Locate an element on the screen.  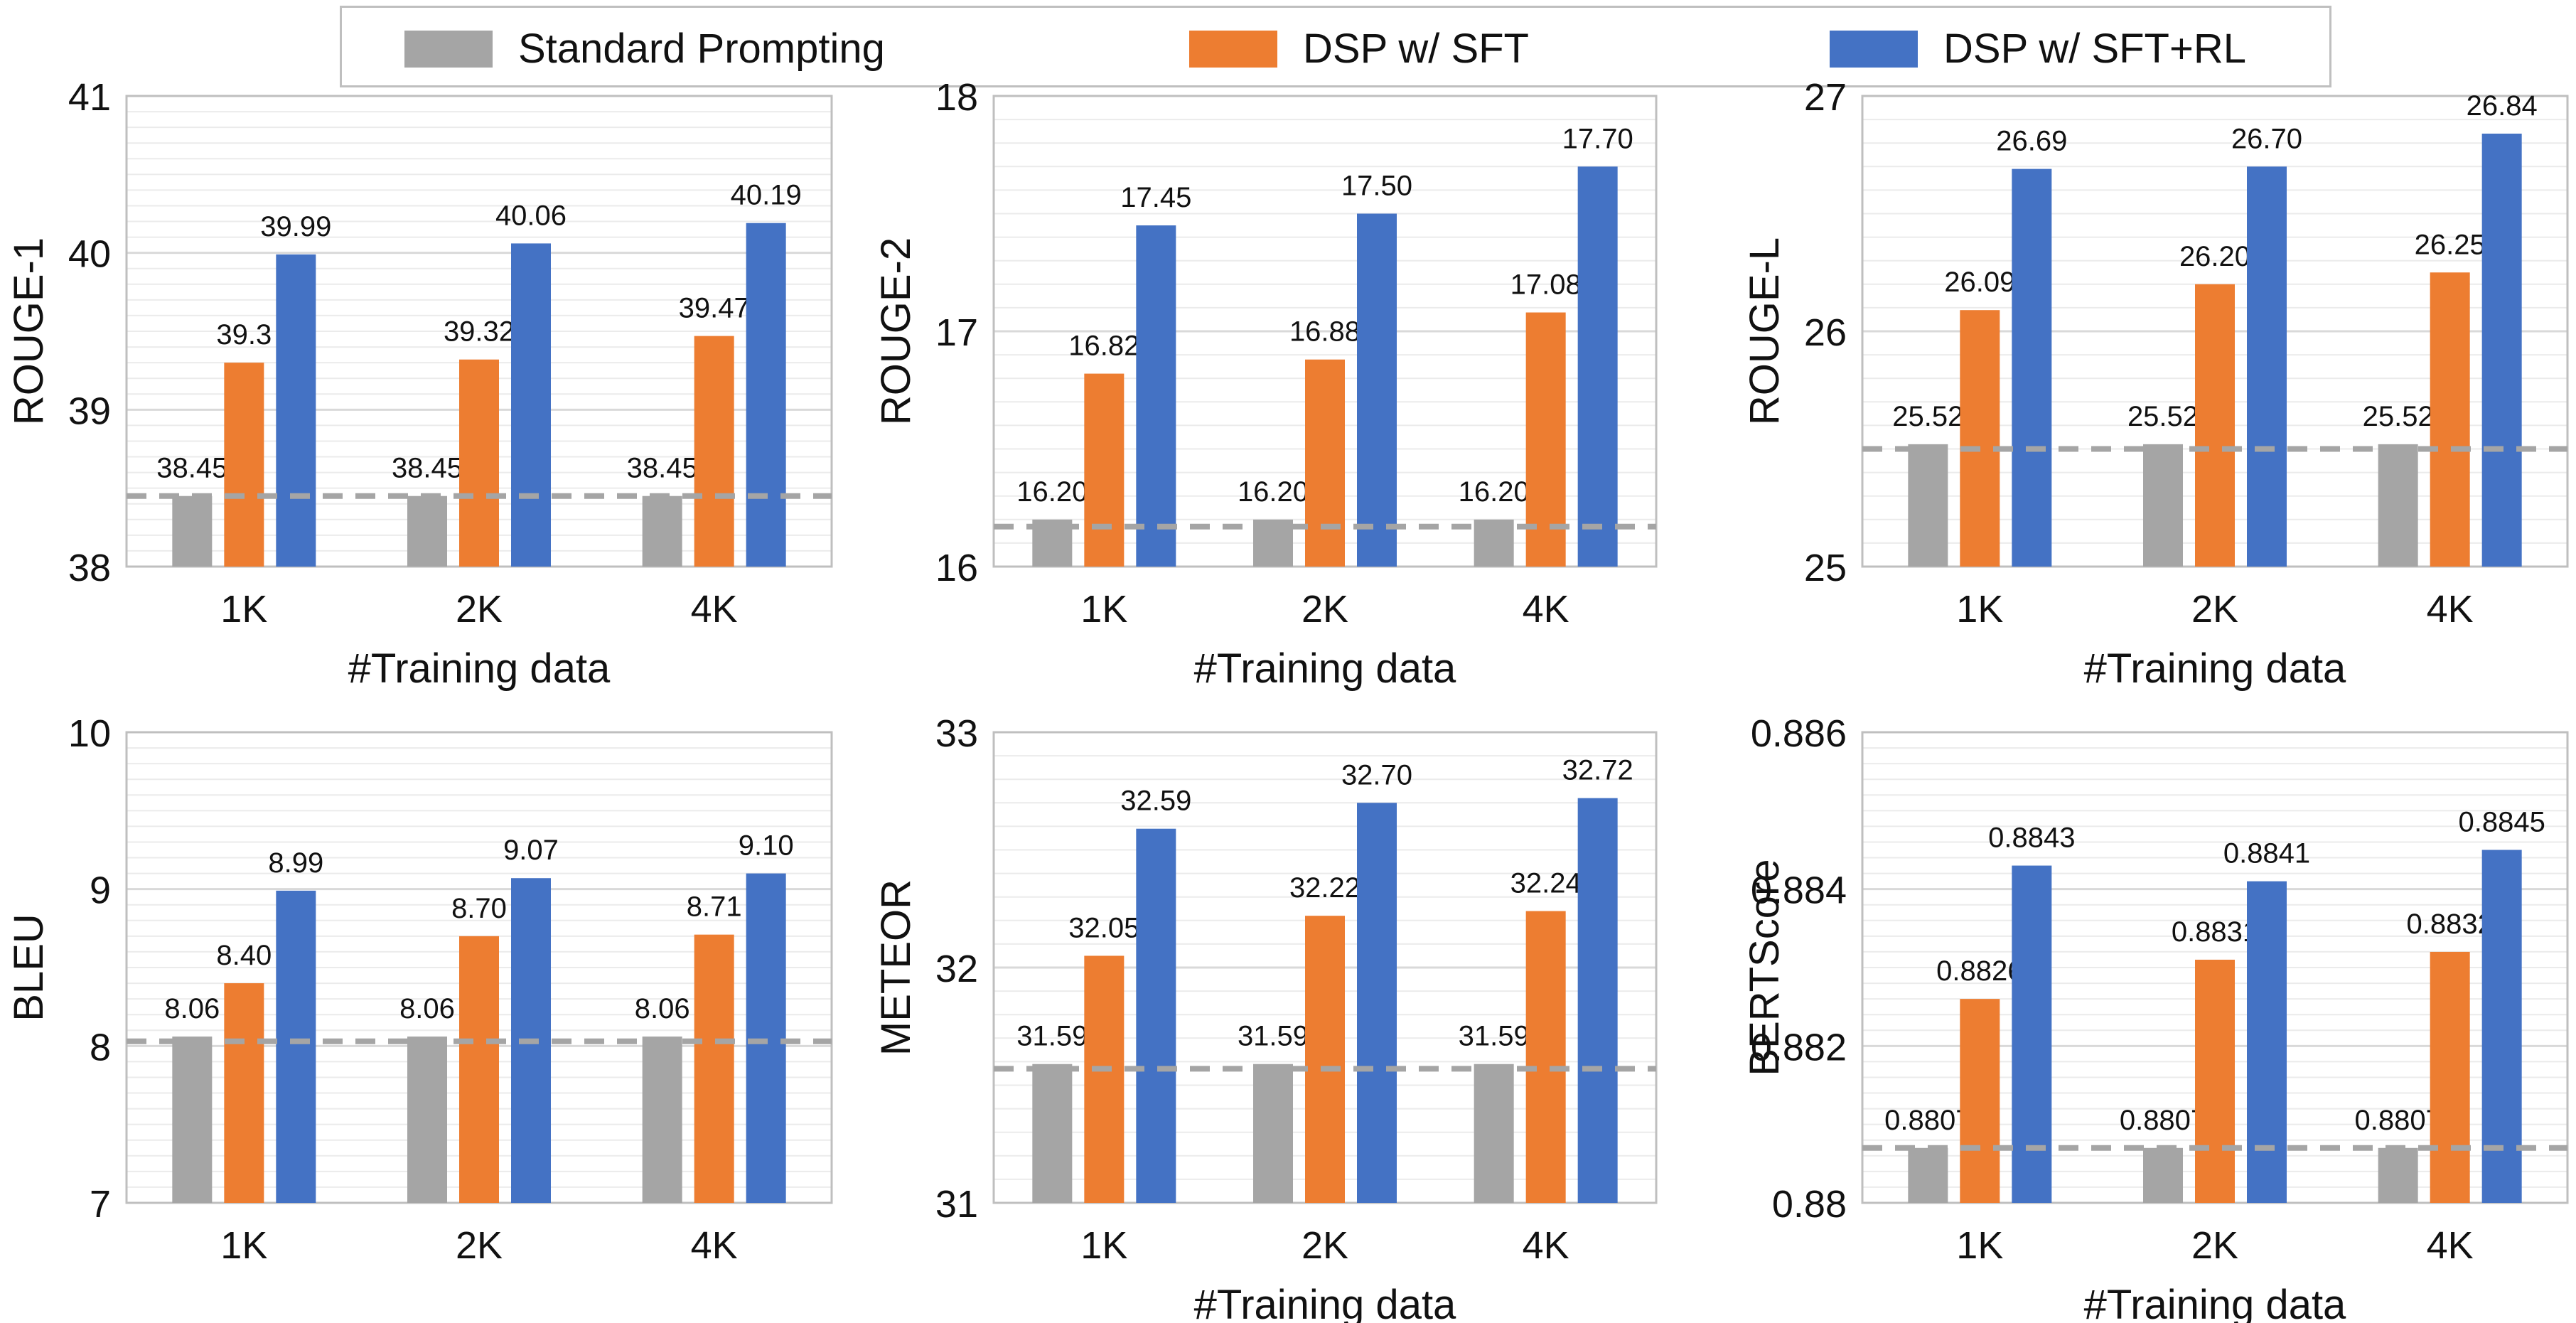
chart-2-data-label-sft-2k: 16.88 is located at coordinates (1325, 332).